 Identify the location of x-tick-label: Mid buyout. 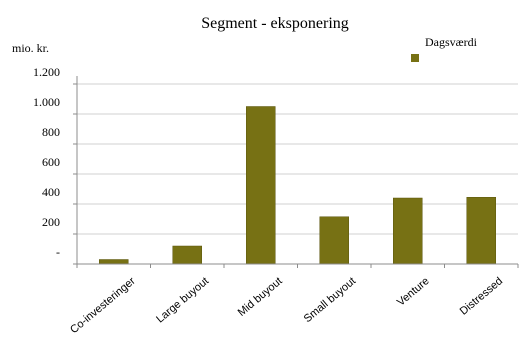
(260, 297).